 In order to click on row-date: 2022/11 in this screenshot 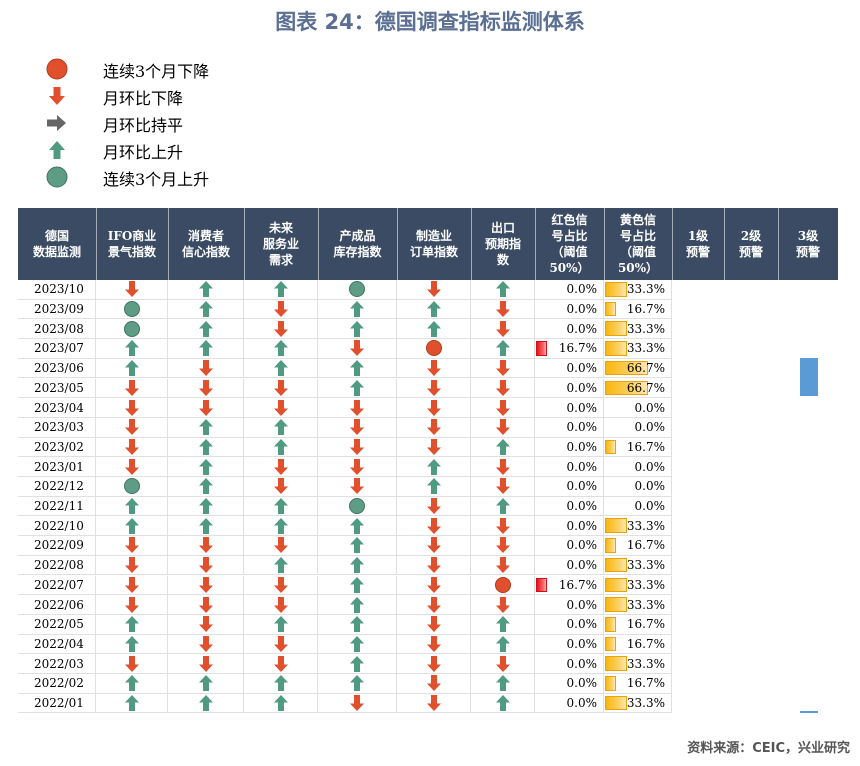, I will do `click(57, 506)`.